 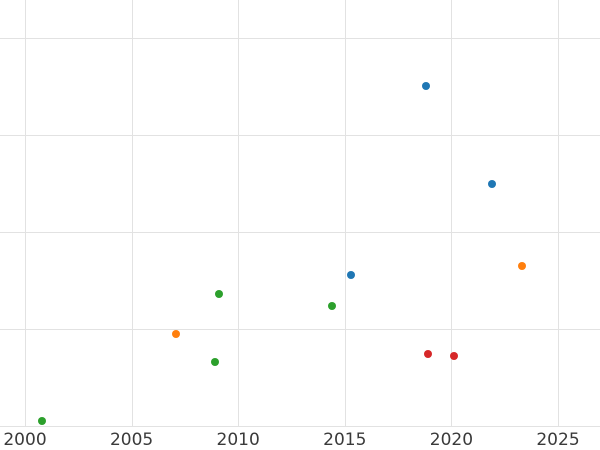 I want to click on x-tick-label: 2015, so click(x=345, y=440).